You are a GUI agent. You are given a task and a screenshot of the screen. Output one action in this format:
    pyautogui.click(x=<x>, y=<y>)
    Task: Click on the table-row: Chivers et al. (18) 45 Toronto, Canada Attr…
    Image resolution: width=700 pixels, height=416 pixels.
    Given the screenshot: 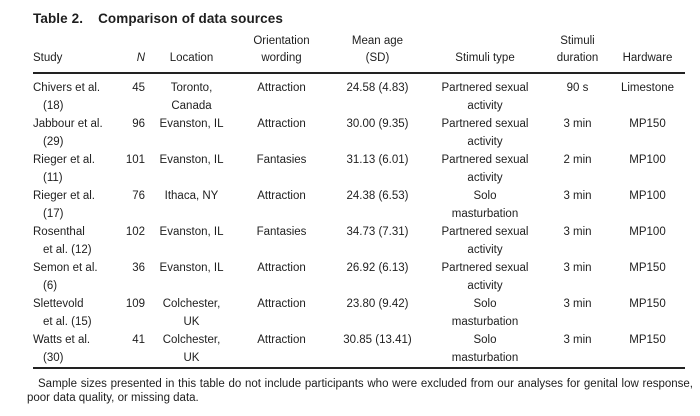 What is the action you would take?
    pyautogui.click(x=359, y=94)
    